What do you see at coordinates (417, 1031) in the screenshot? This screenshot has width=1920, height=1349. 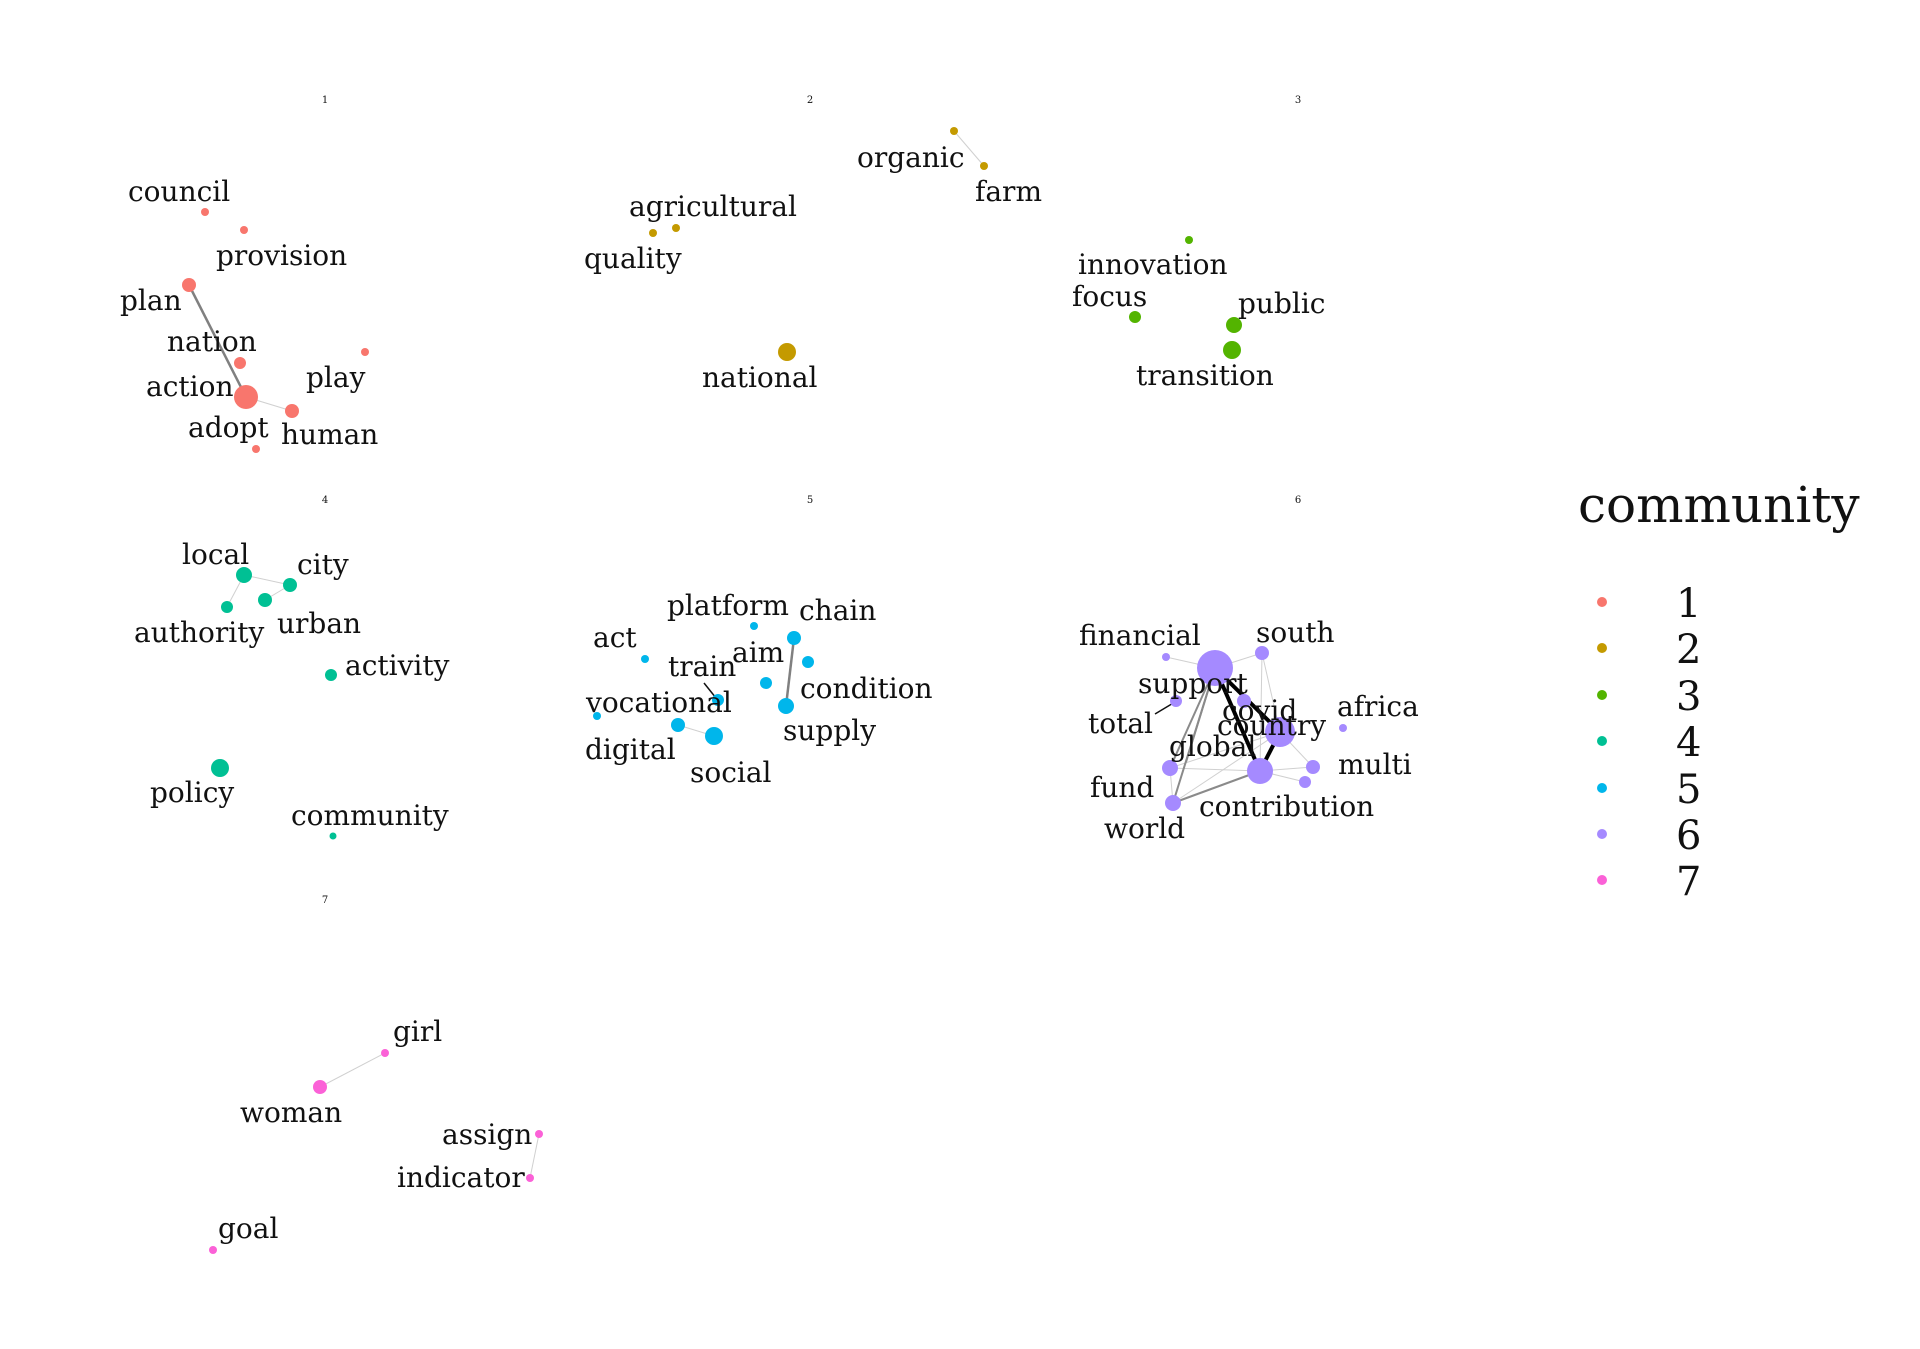 I see `node-label-girl: girl` at bounding box center [417, 1031].